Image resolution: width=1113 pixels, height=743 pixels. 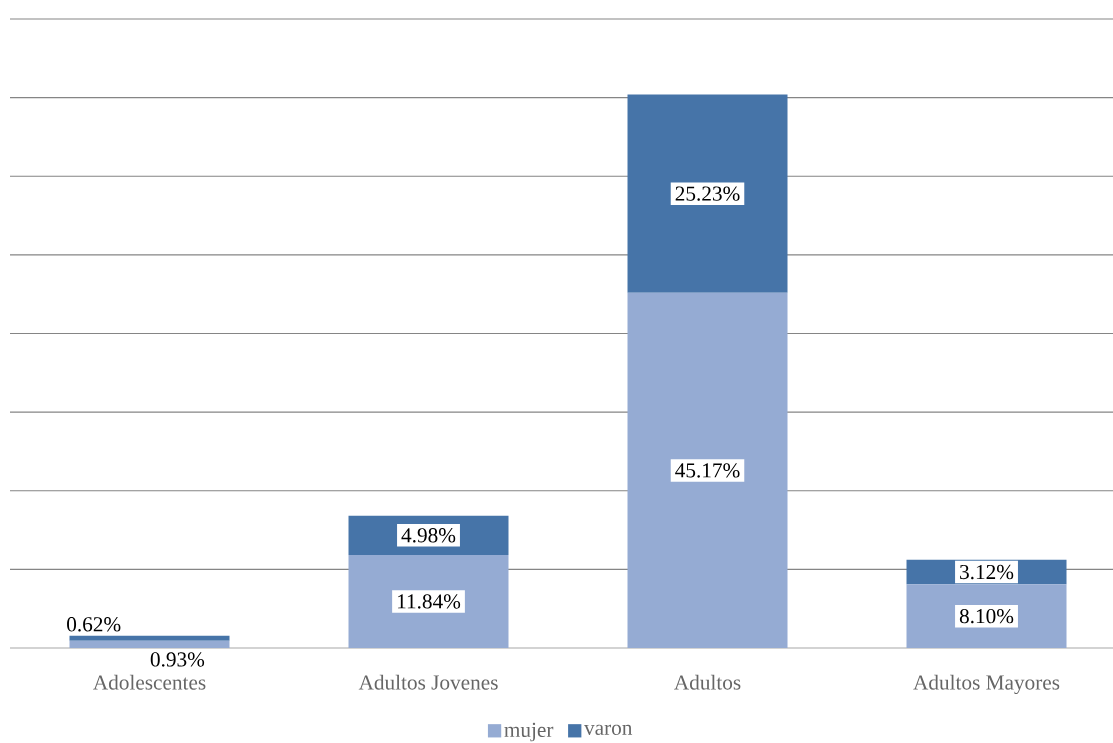 What do you see at coordinates (428, 535) in the screenshot?
I see `data-label: 4.98%` at bounding box center [428, 535].